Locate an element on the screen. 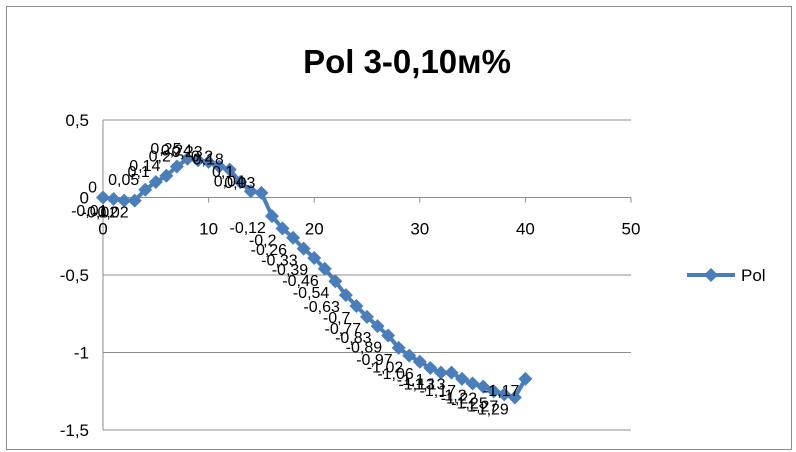 This screenshot has width=796, height=452. data-label: 0,18 is located at coordinates (208, 160).